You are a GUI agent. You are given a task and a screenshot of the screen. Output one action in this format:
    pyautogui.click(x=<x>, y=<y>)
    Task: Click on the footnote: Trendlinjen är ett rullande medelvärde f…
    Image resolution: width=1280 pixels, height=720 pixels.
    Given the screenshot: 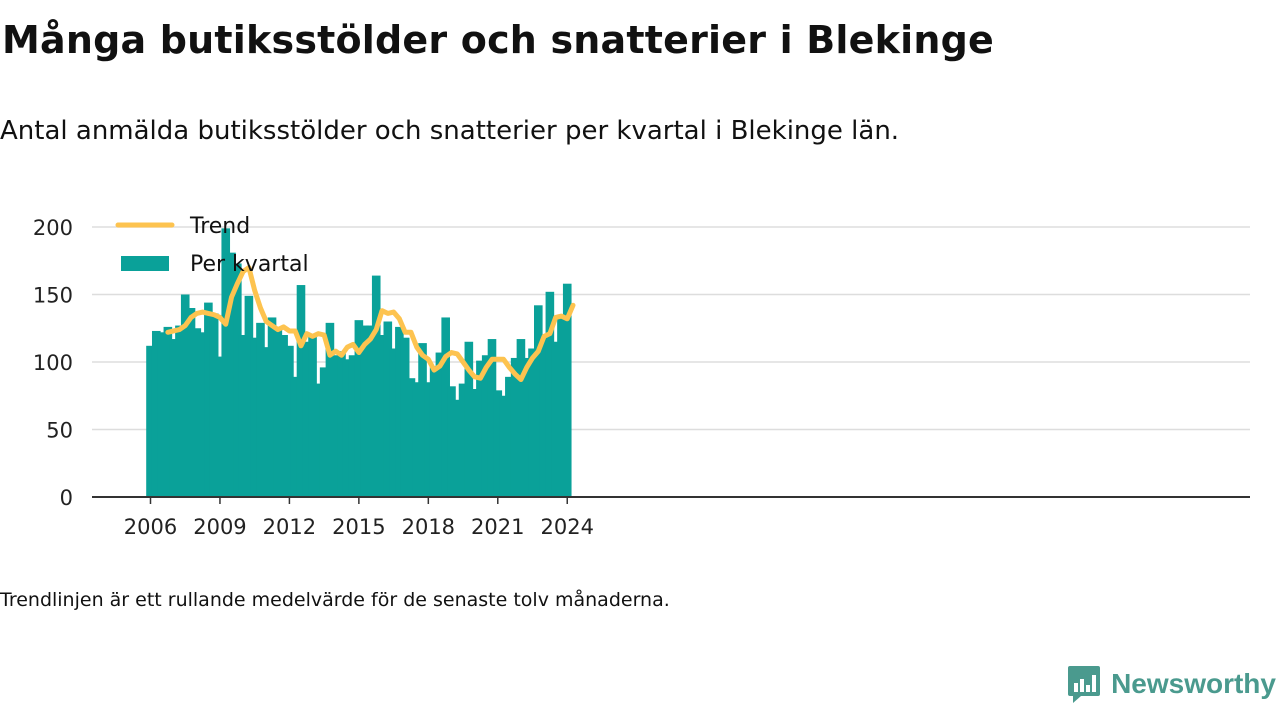 What is the action you would take?
    pyautogui.click(x=335, y=600)
    